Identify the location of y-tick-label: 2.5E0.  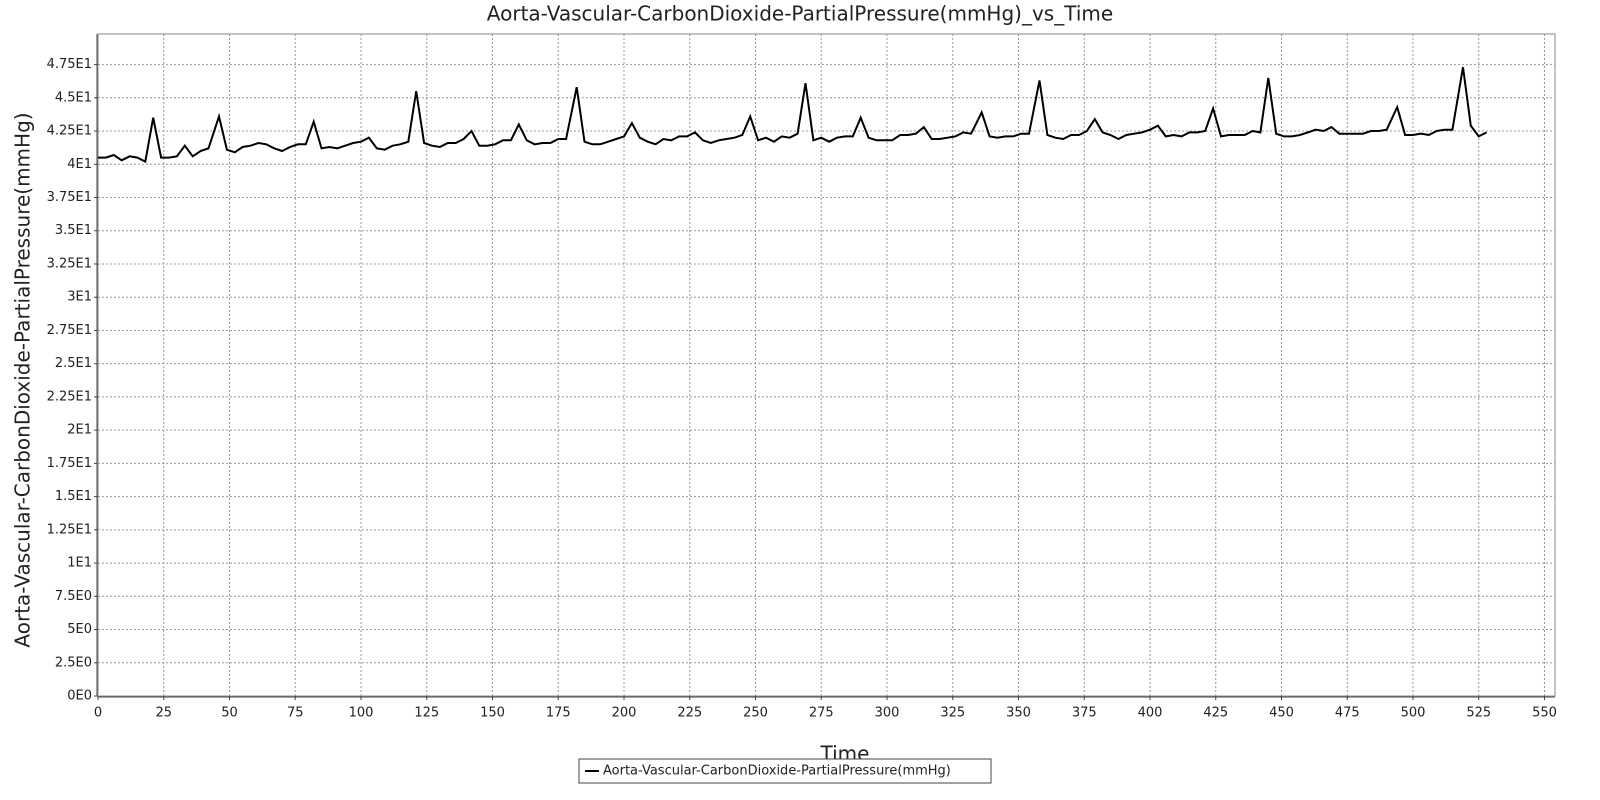
(73, 662).